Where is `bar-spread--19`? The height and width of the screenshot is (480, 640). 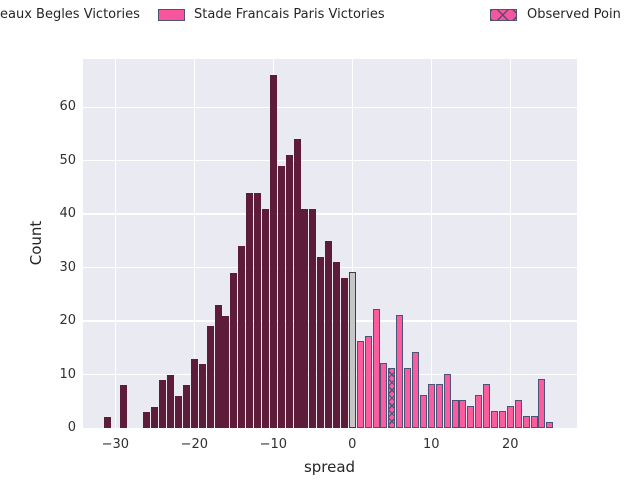
bar-spread--19 is located at coordinates (202, 395).